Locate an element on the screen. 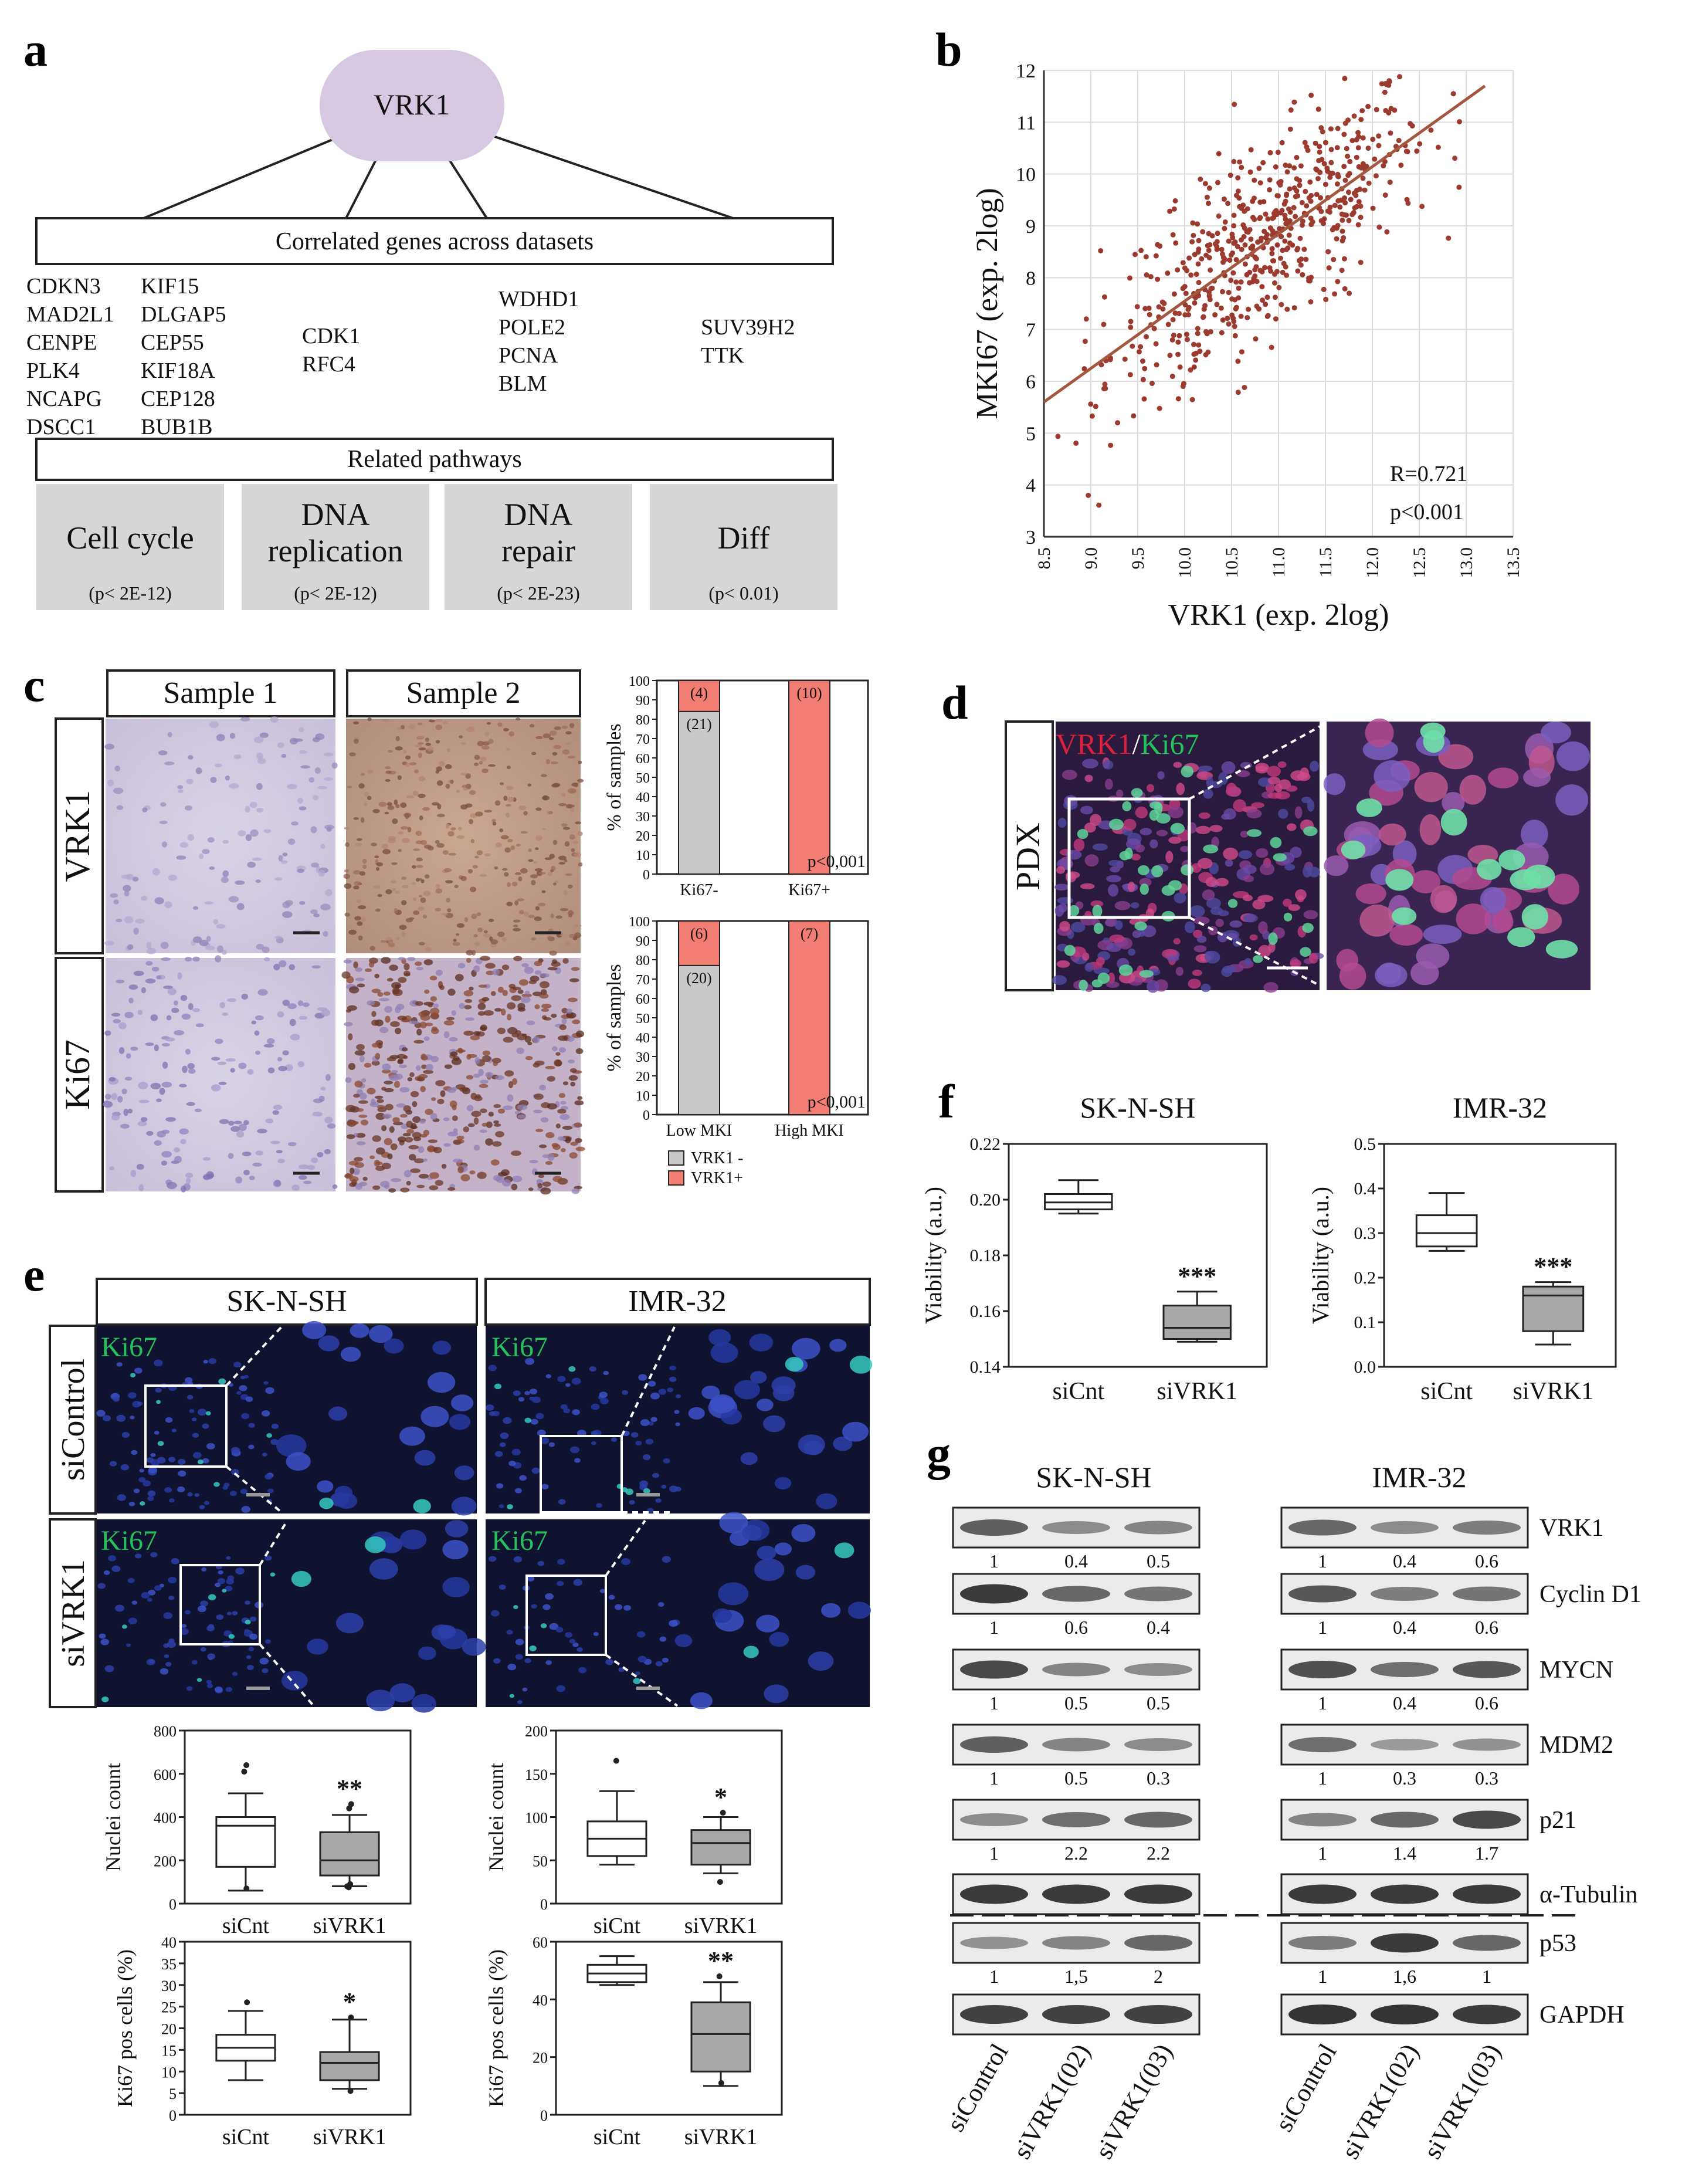 This screenshot has width=1682, height=2184. x-tick-label: High MKI is located at coordinates (809, 1131).